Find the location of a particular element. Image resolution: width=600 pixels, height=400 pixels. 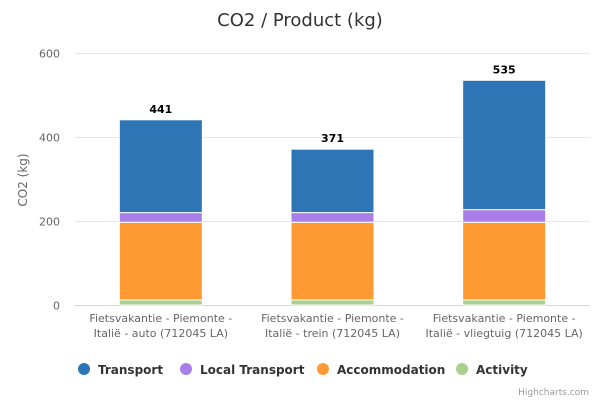

y-tick-label: 600 is located at coordinates (49, 54).